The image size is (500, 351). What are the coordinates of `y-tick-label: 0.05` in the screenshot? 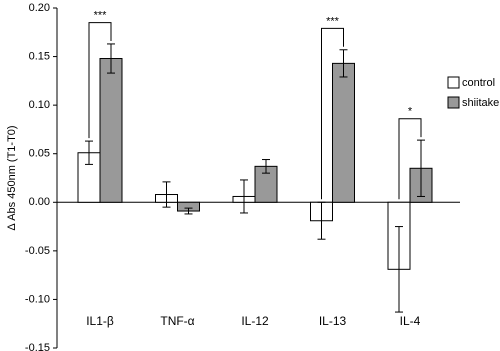 It's located at (39, 154).